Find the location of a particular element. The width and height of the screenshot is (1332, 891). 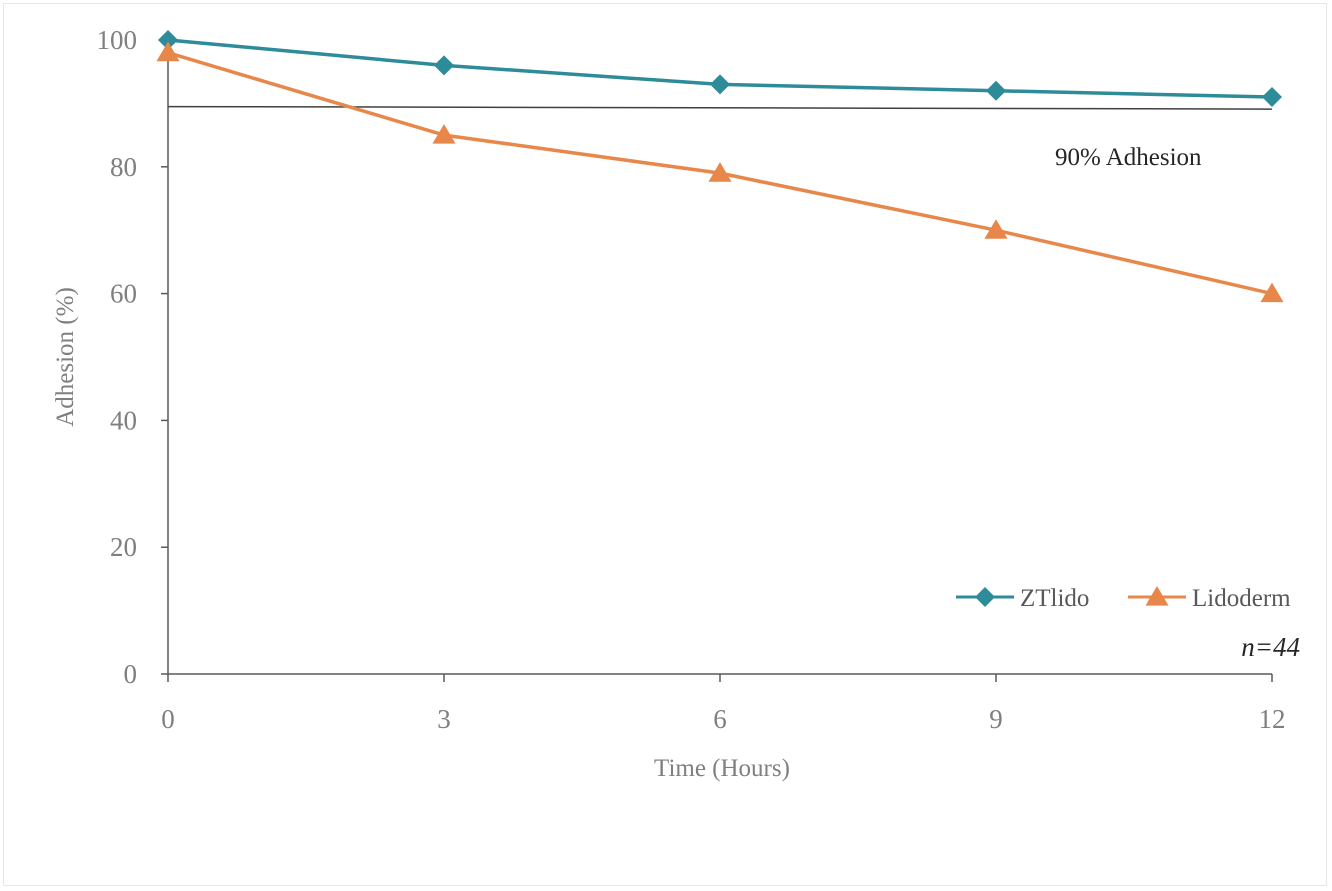

legend-label-ztlido: ZTlido is located at coordinates (1054, 598).